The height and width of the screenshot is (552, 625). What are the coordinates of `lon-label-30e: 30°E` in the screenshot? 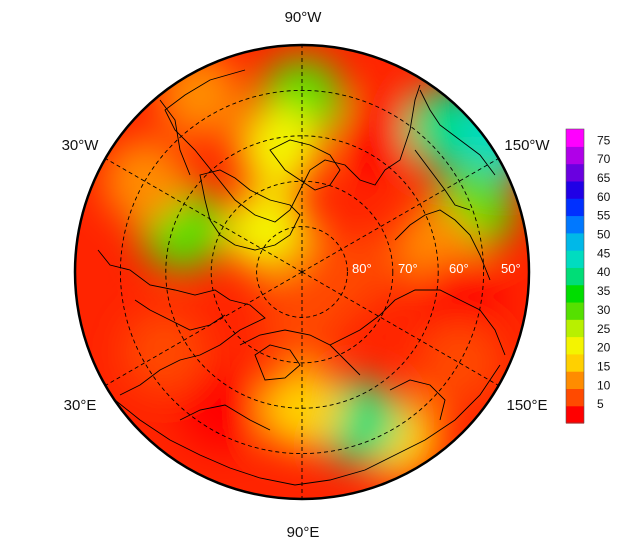 It's located at (80, 405).